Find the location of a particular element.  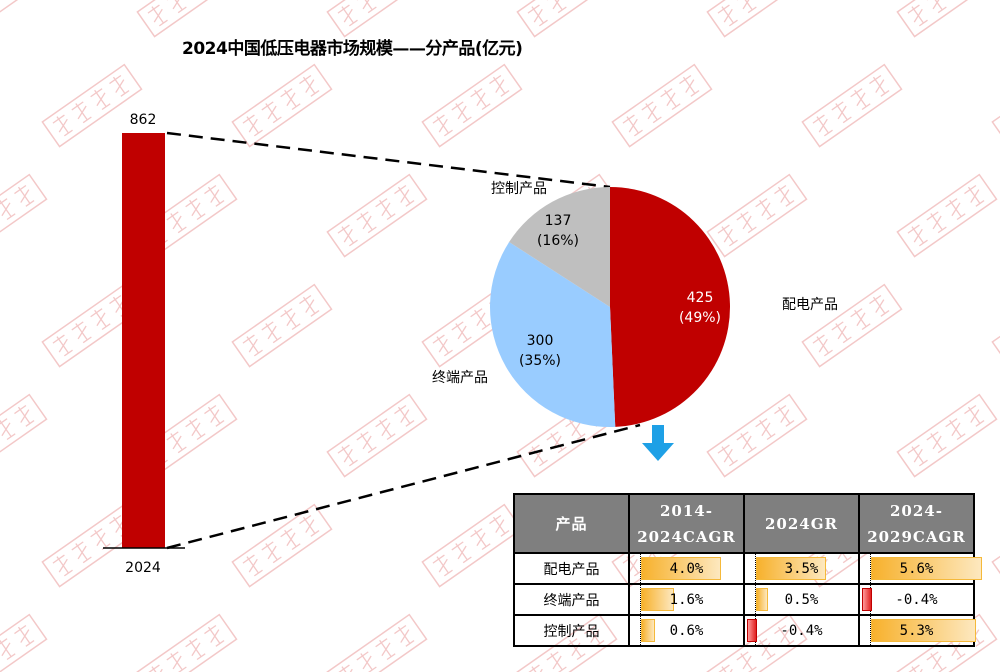

growth-value: 0.5% is located at coordinates (801, 599).